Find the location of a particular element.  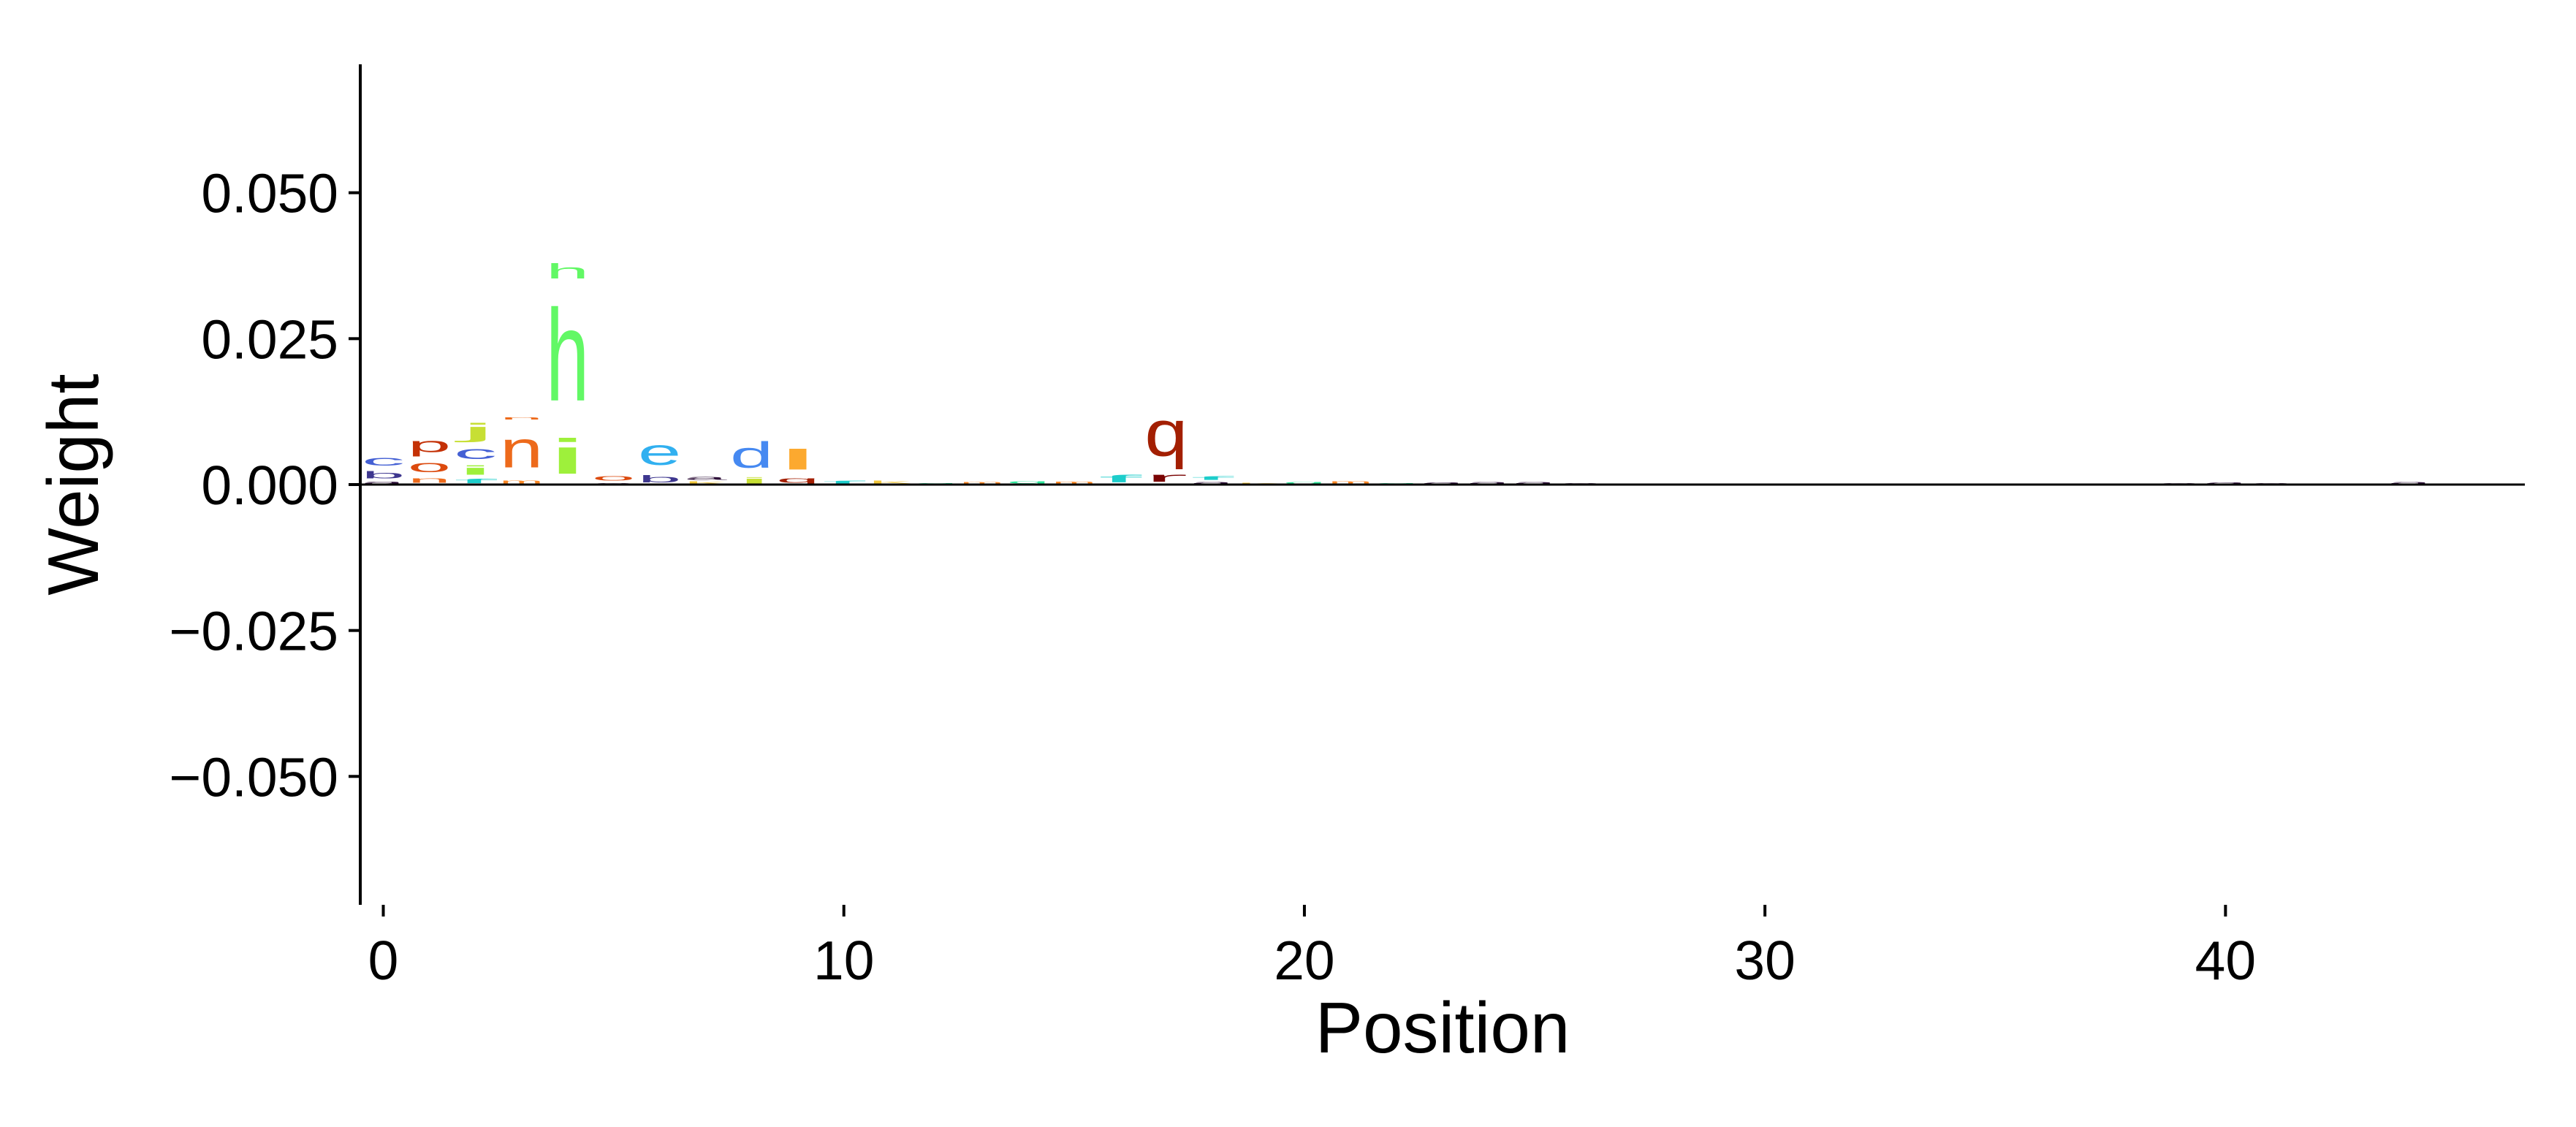

x-tick-label: 30 is located at coordinates (1764, 960).